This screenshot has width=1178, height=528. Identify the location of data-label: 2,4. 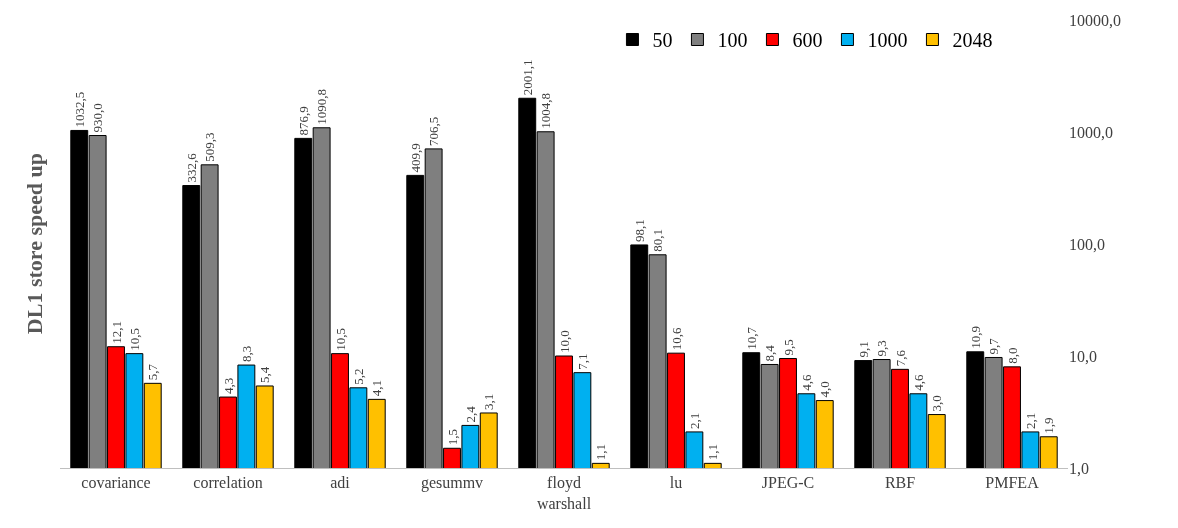
(470, 414).